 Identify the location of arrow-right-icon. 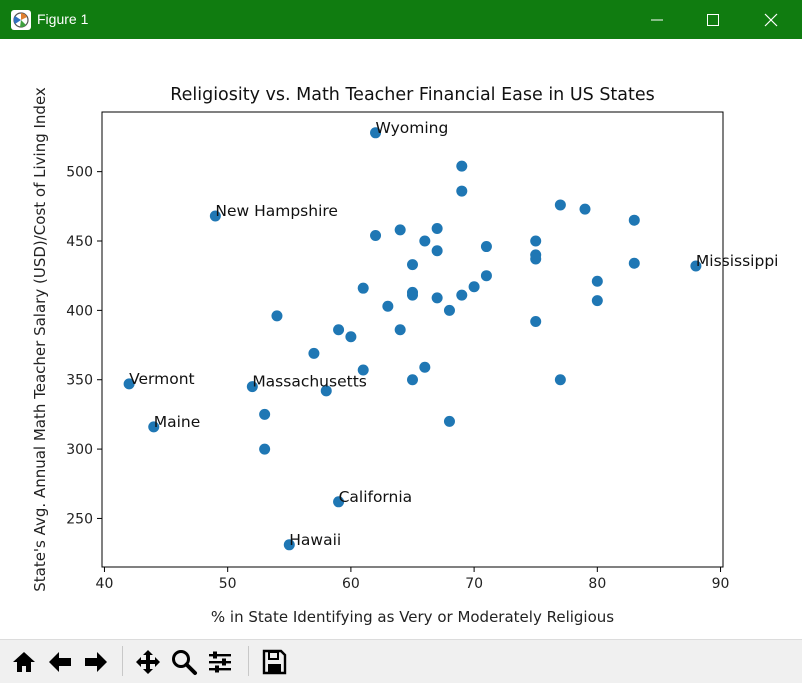
(96, 662).